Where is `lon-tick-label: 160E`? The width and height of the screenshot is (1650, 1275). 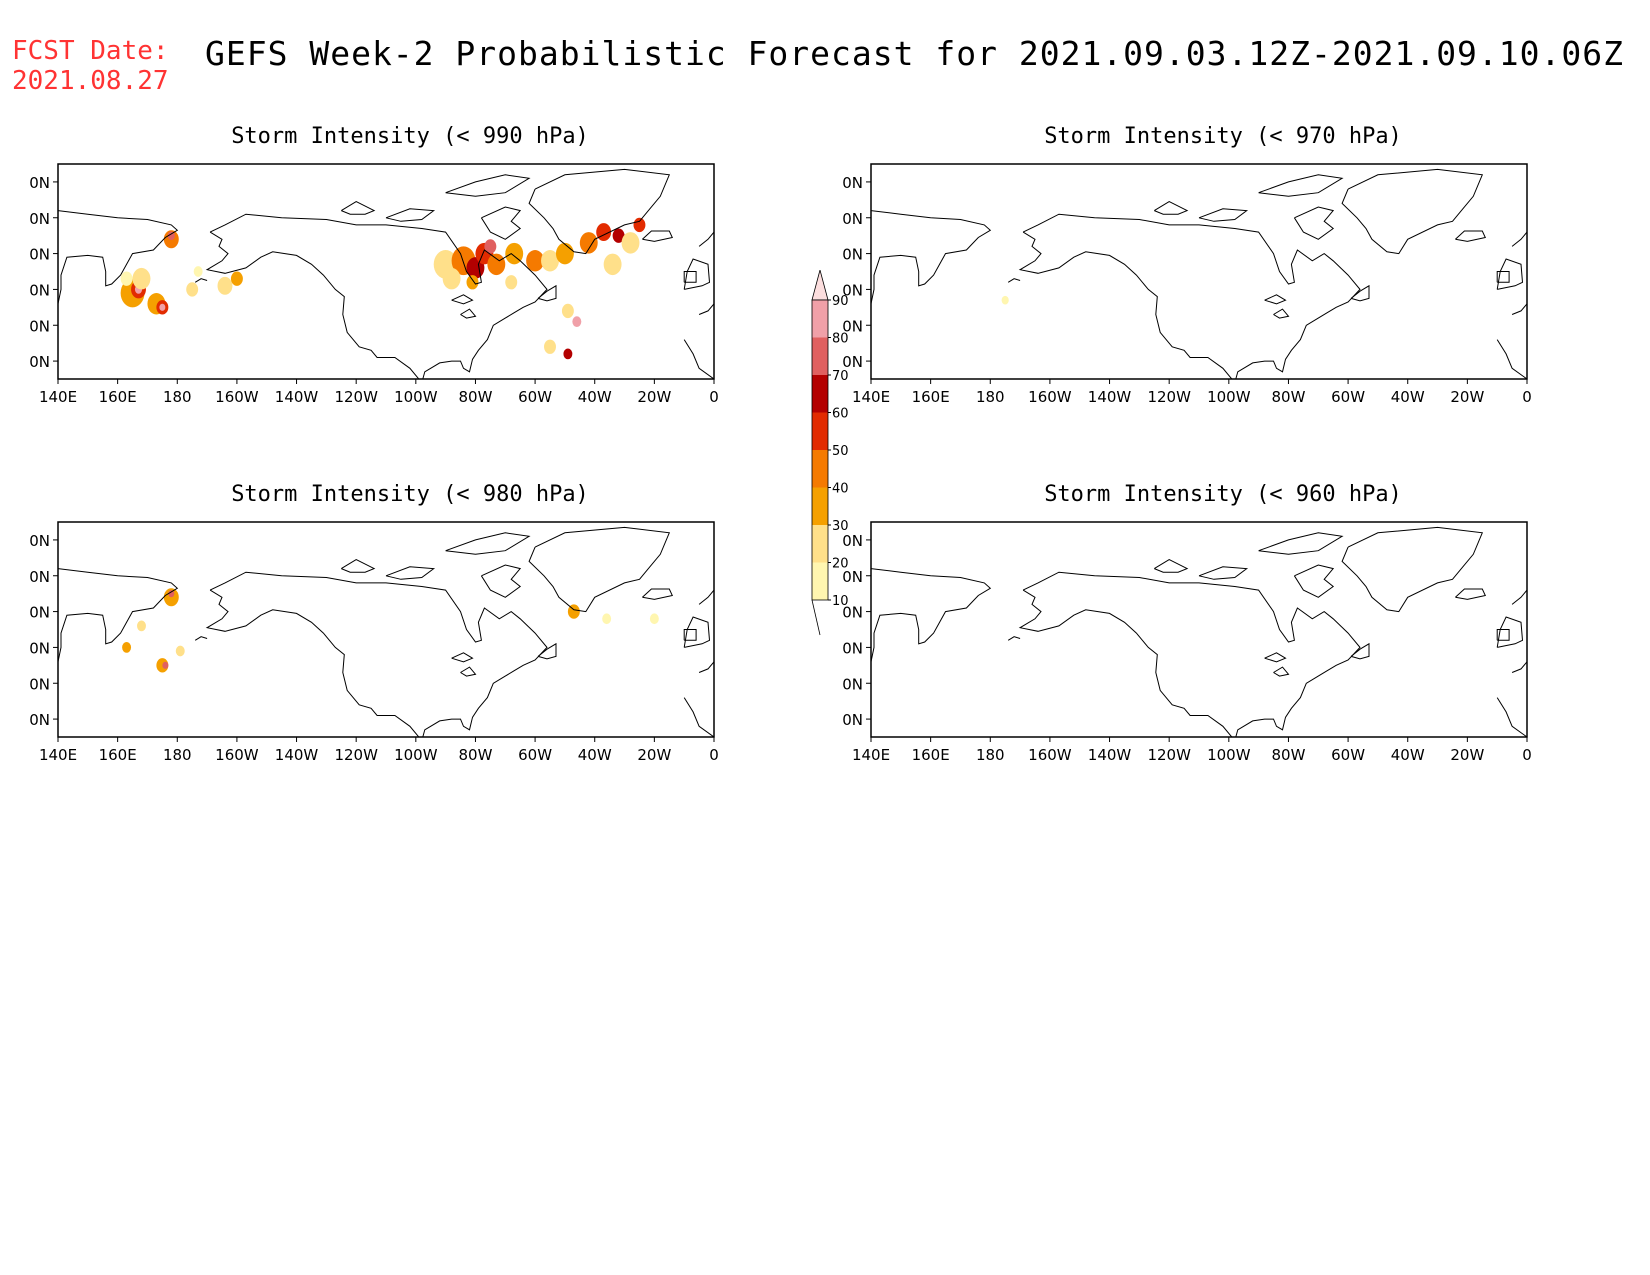 lon-tick-label: 160E is located at coordinates (931, 755).